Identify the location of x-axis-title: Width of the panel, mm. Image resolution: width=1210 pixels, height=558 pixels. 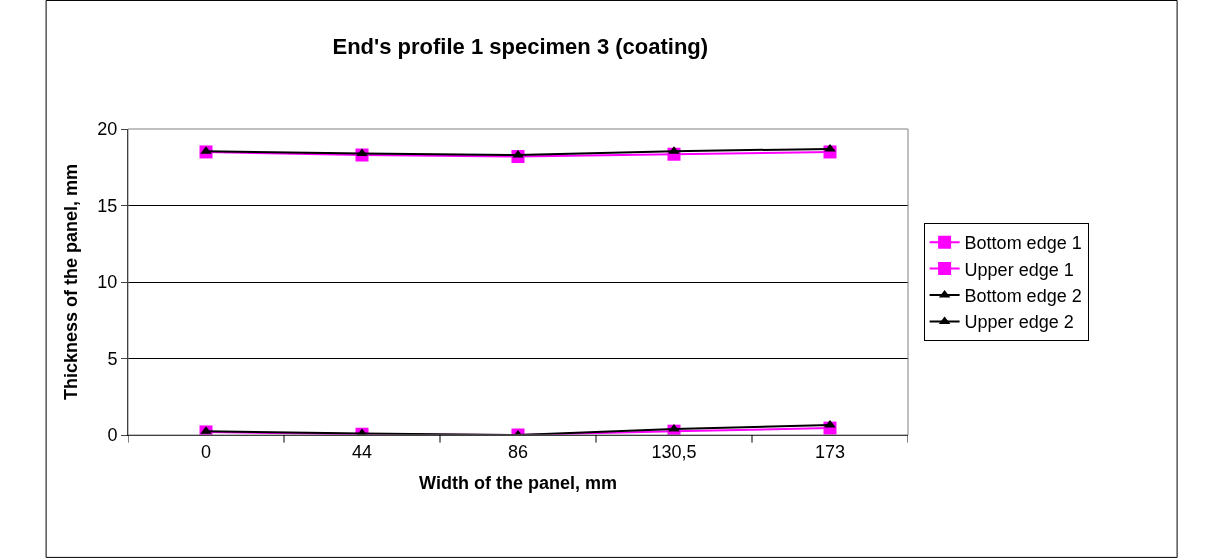
(518, 482).